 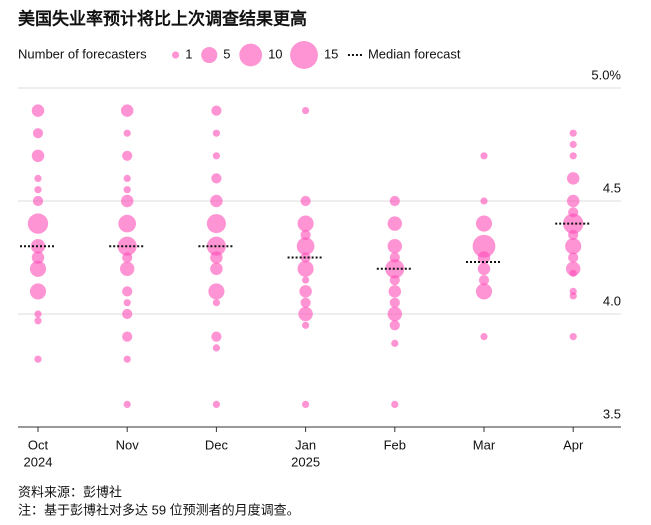 I want to click on legend-label: 1, so click(x=188, y=53).